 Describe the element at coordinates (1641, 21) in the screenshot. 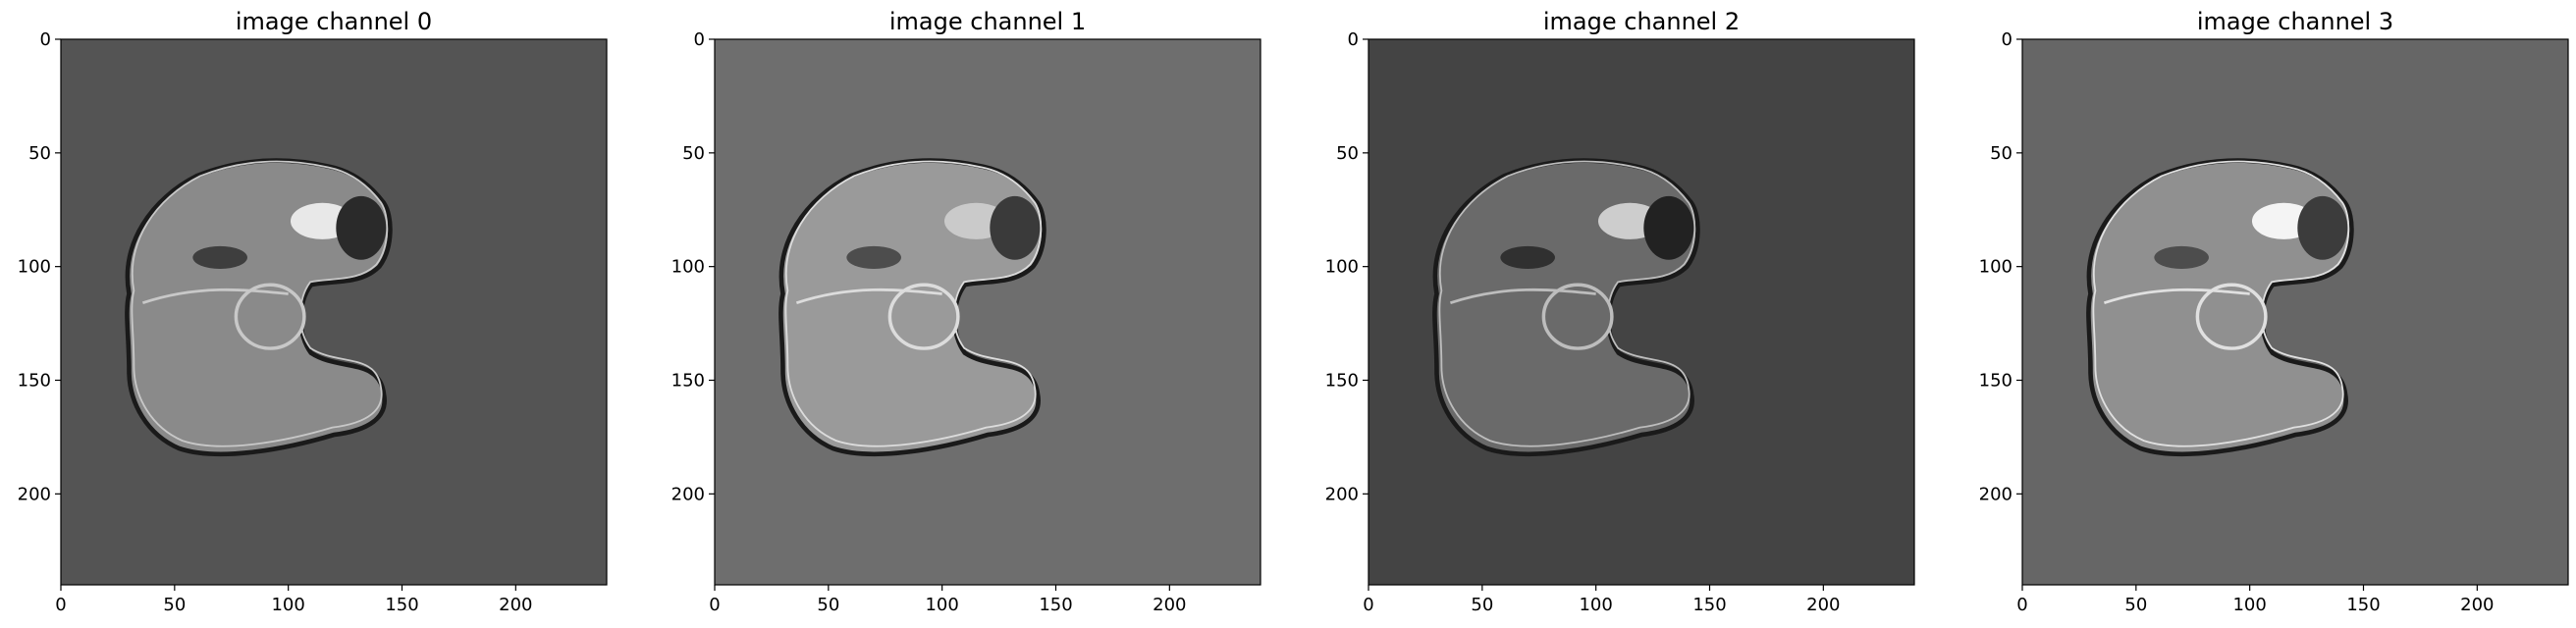

I see `chart-title: image channel 2` at that location.